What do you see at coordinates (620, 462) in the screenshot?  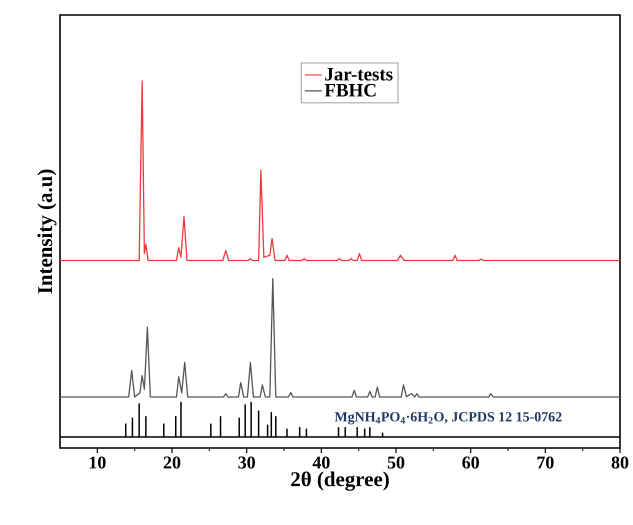 I see `x-tick-label: 80` at bounding box center [620, 462].